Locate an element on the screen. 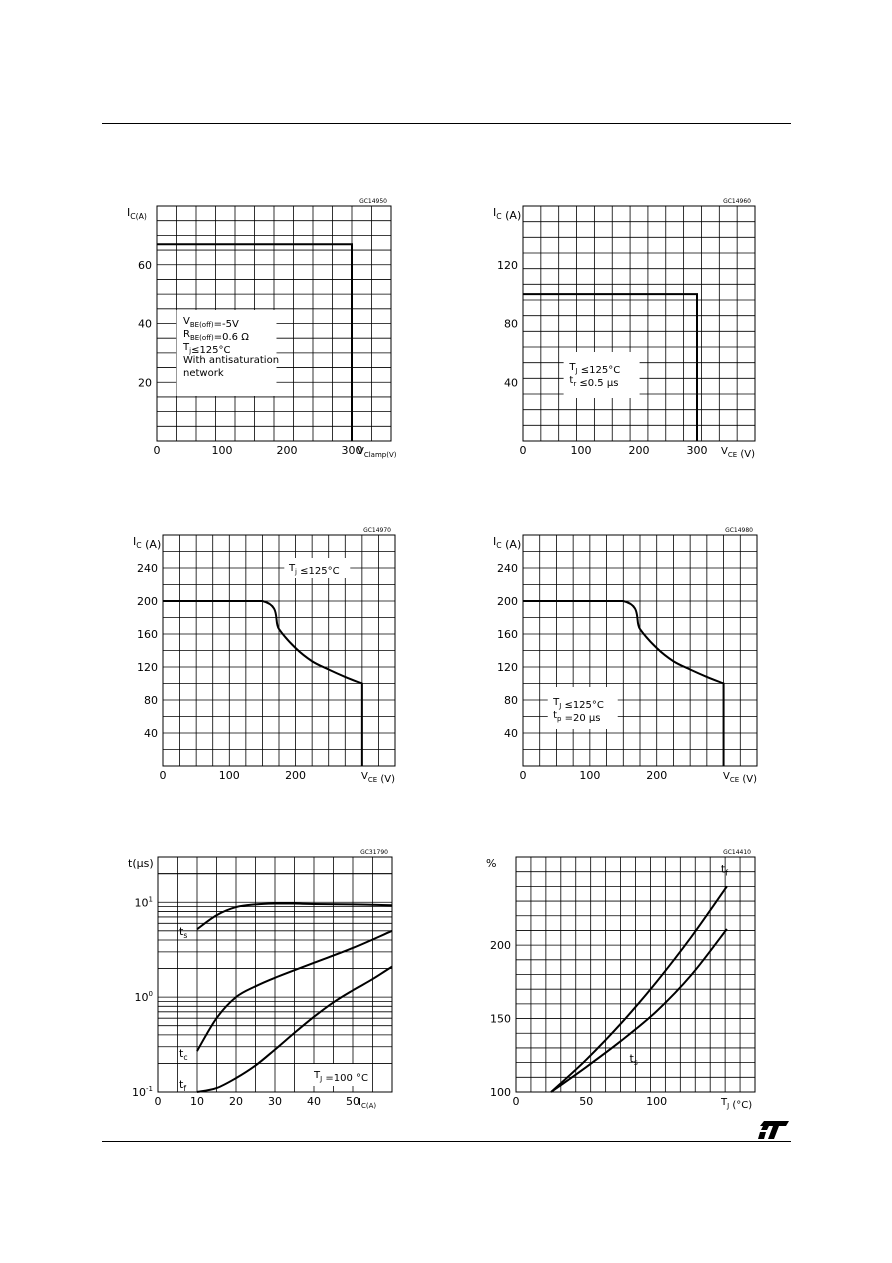  y-axis-label: IC(A) is located at coordinates (137, 213).